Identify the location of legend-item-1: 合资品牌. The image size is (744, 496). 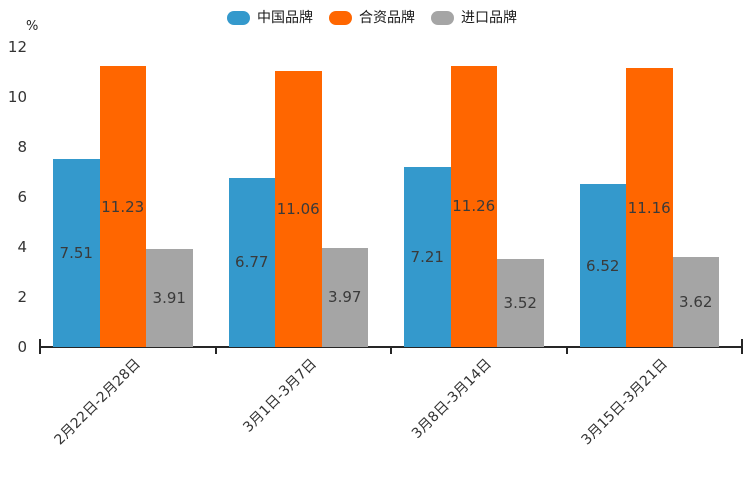
(372, 18).